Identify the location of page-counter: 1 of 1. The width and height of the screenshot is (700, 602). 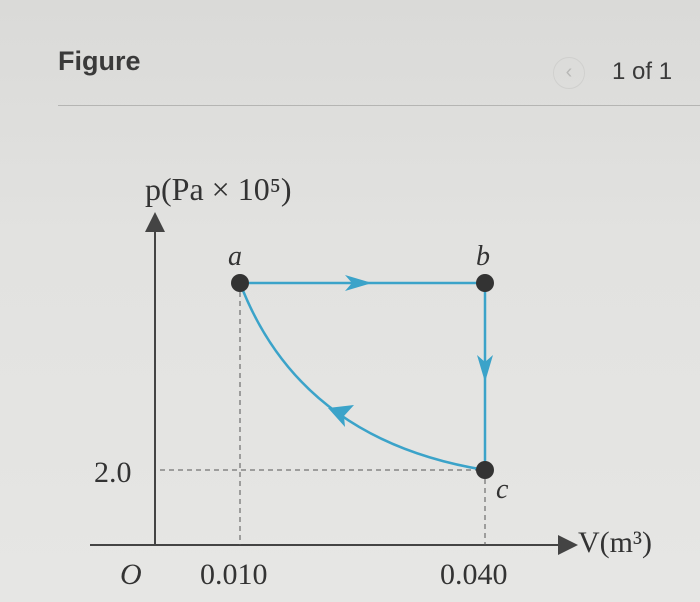
(642, 71).